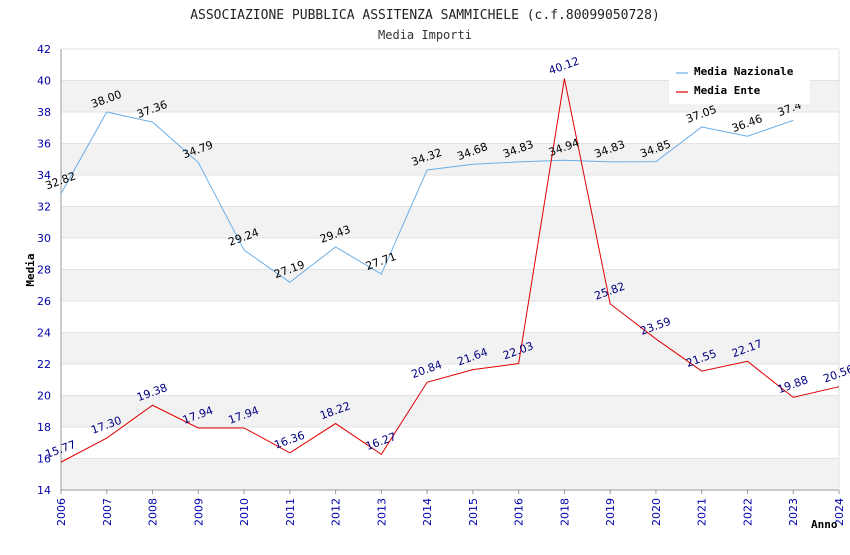 The width and height of the screenshot is (850, 555). Describe the element at coordinates (44, 238) in the screenshot. I see `y-tick-label: 30` at that location.